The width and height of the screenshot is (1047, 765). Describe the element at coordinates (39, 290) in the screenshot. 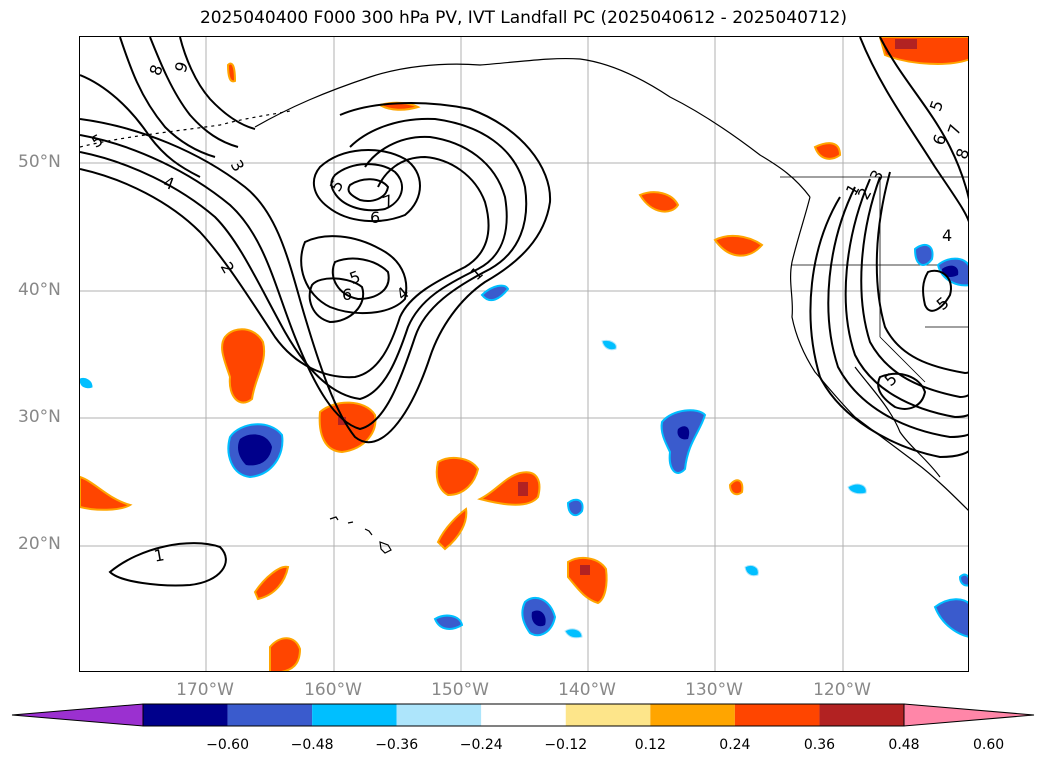

I see `lat-label-40n: 40°N` at that location.